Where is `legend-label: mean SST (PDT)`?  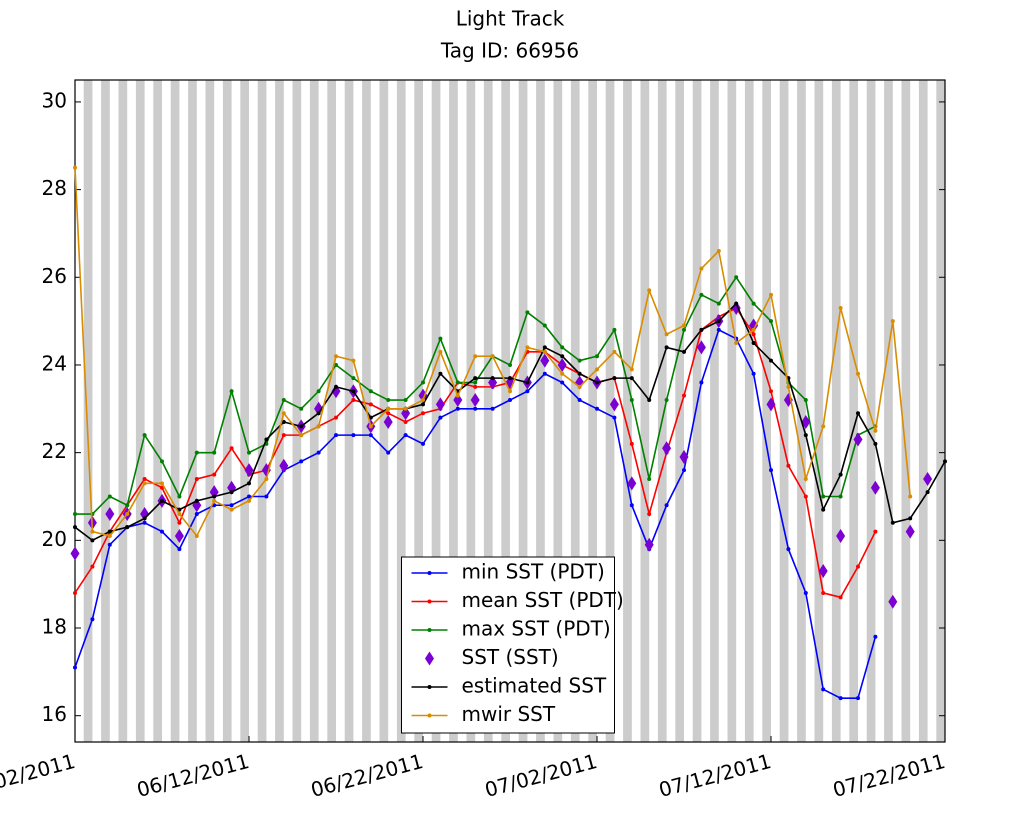
legend-label: mean SST (PDT) is located at coordinates (543, 600).